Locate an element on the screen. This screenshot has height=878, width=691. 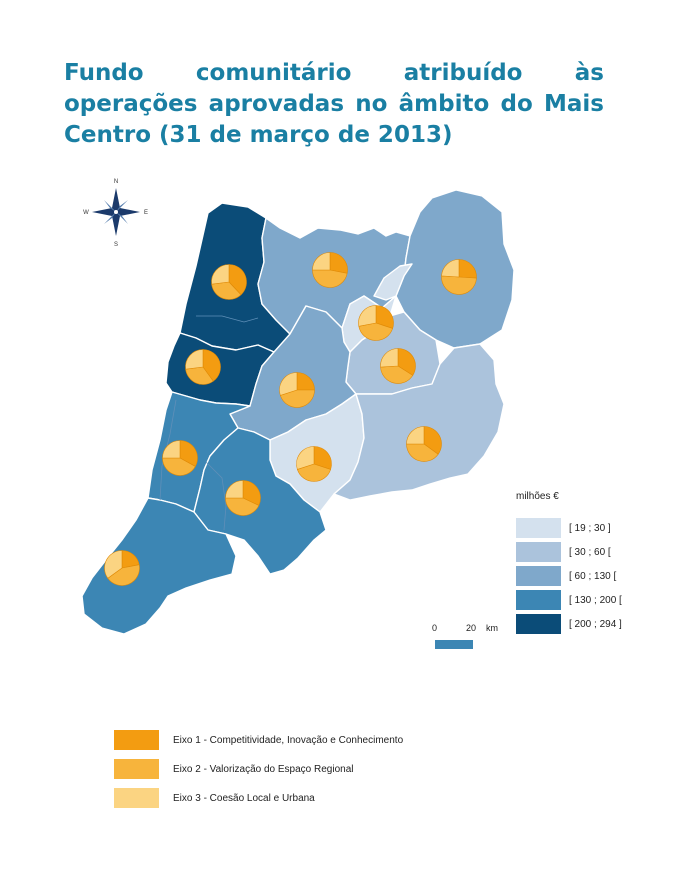
pie-baixo-mondego is located at coordinates (203, 367).